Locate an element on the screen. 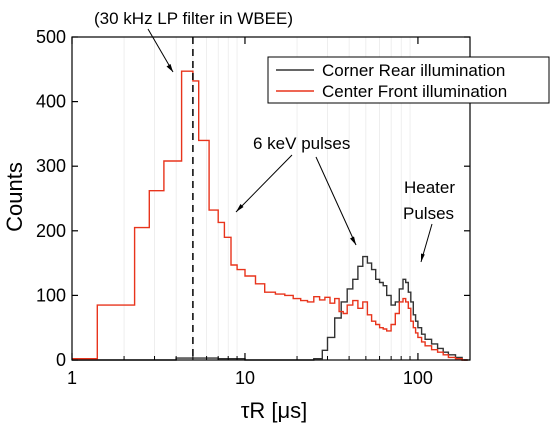 This screenshot has width=550, height=435. y-tick-label: 200 is located at coordinates (51, 231).